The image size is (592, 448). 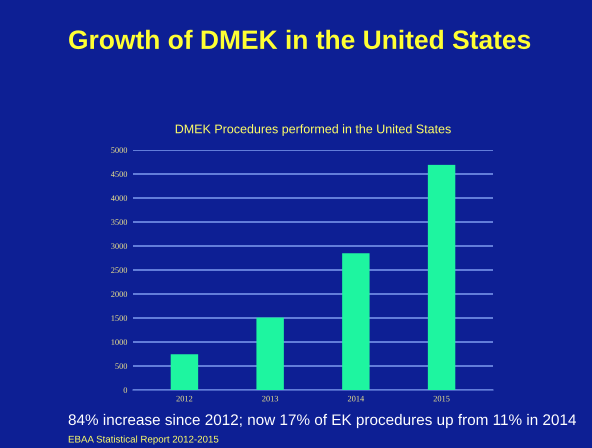 I want to click on text: 84% increase since 2012; now 17% of EK procedures up from 11% in 2014, so click(x=322, y=421).